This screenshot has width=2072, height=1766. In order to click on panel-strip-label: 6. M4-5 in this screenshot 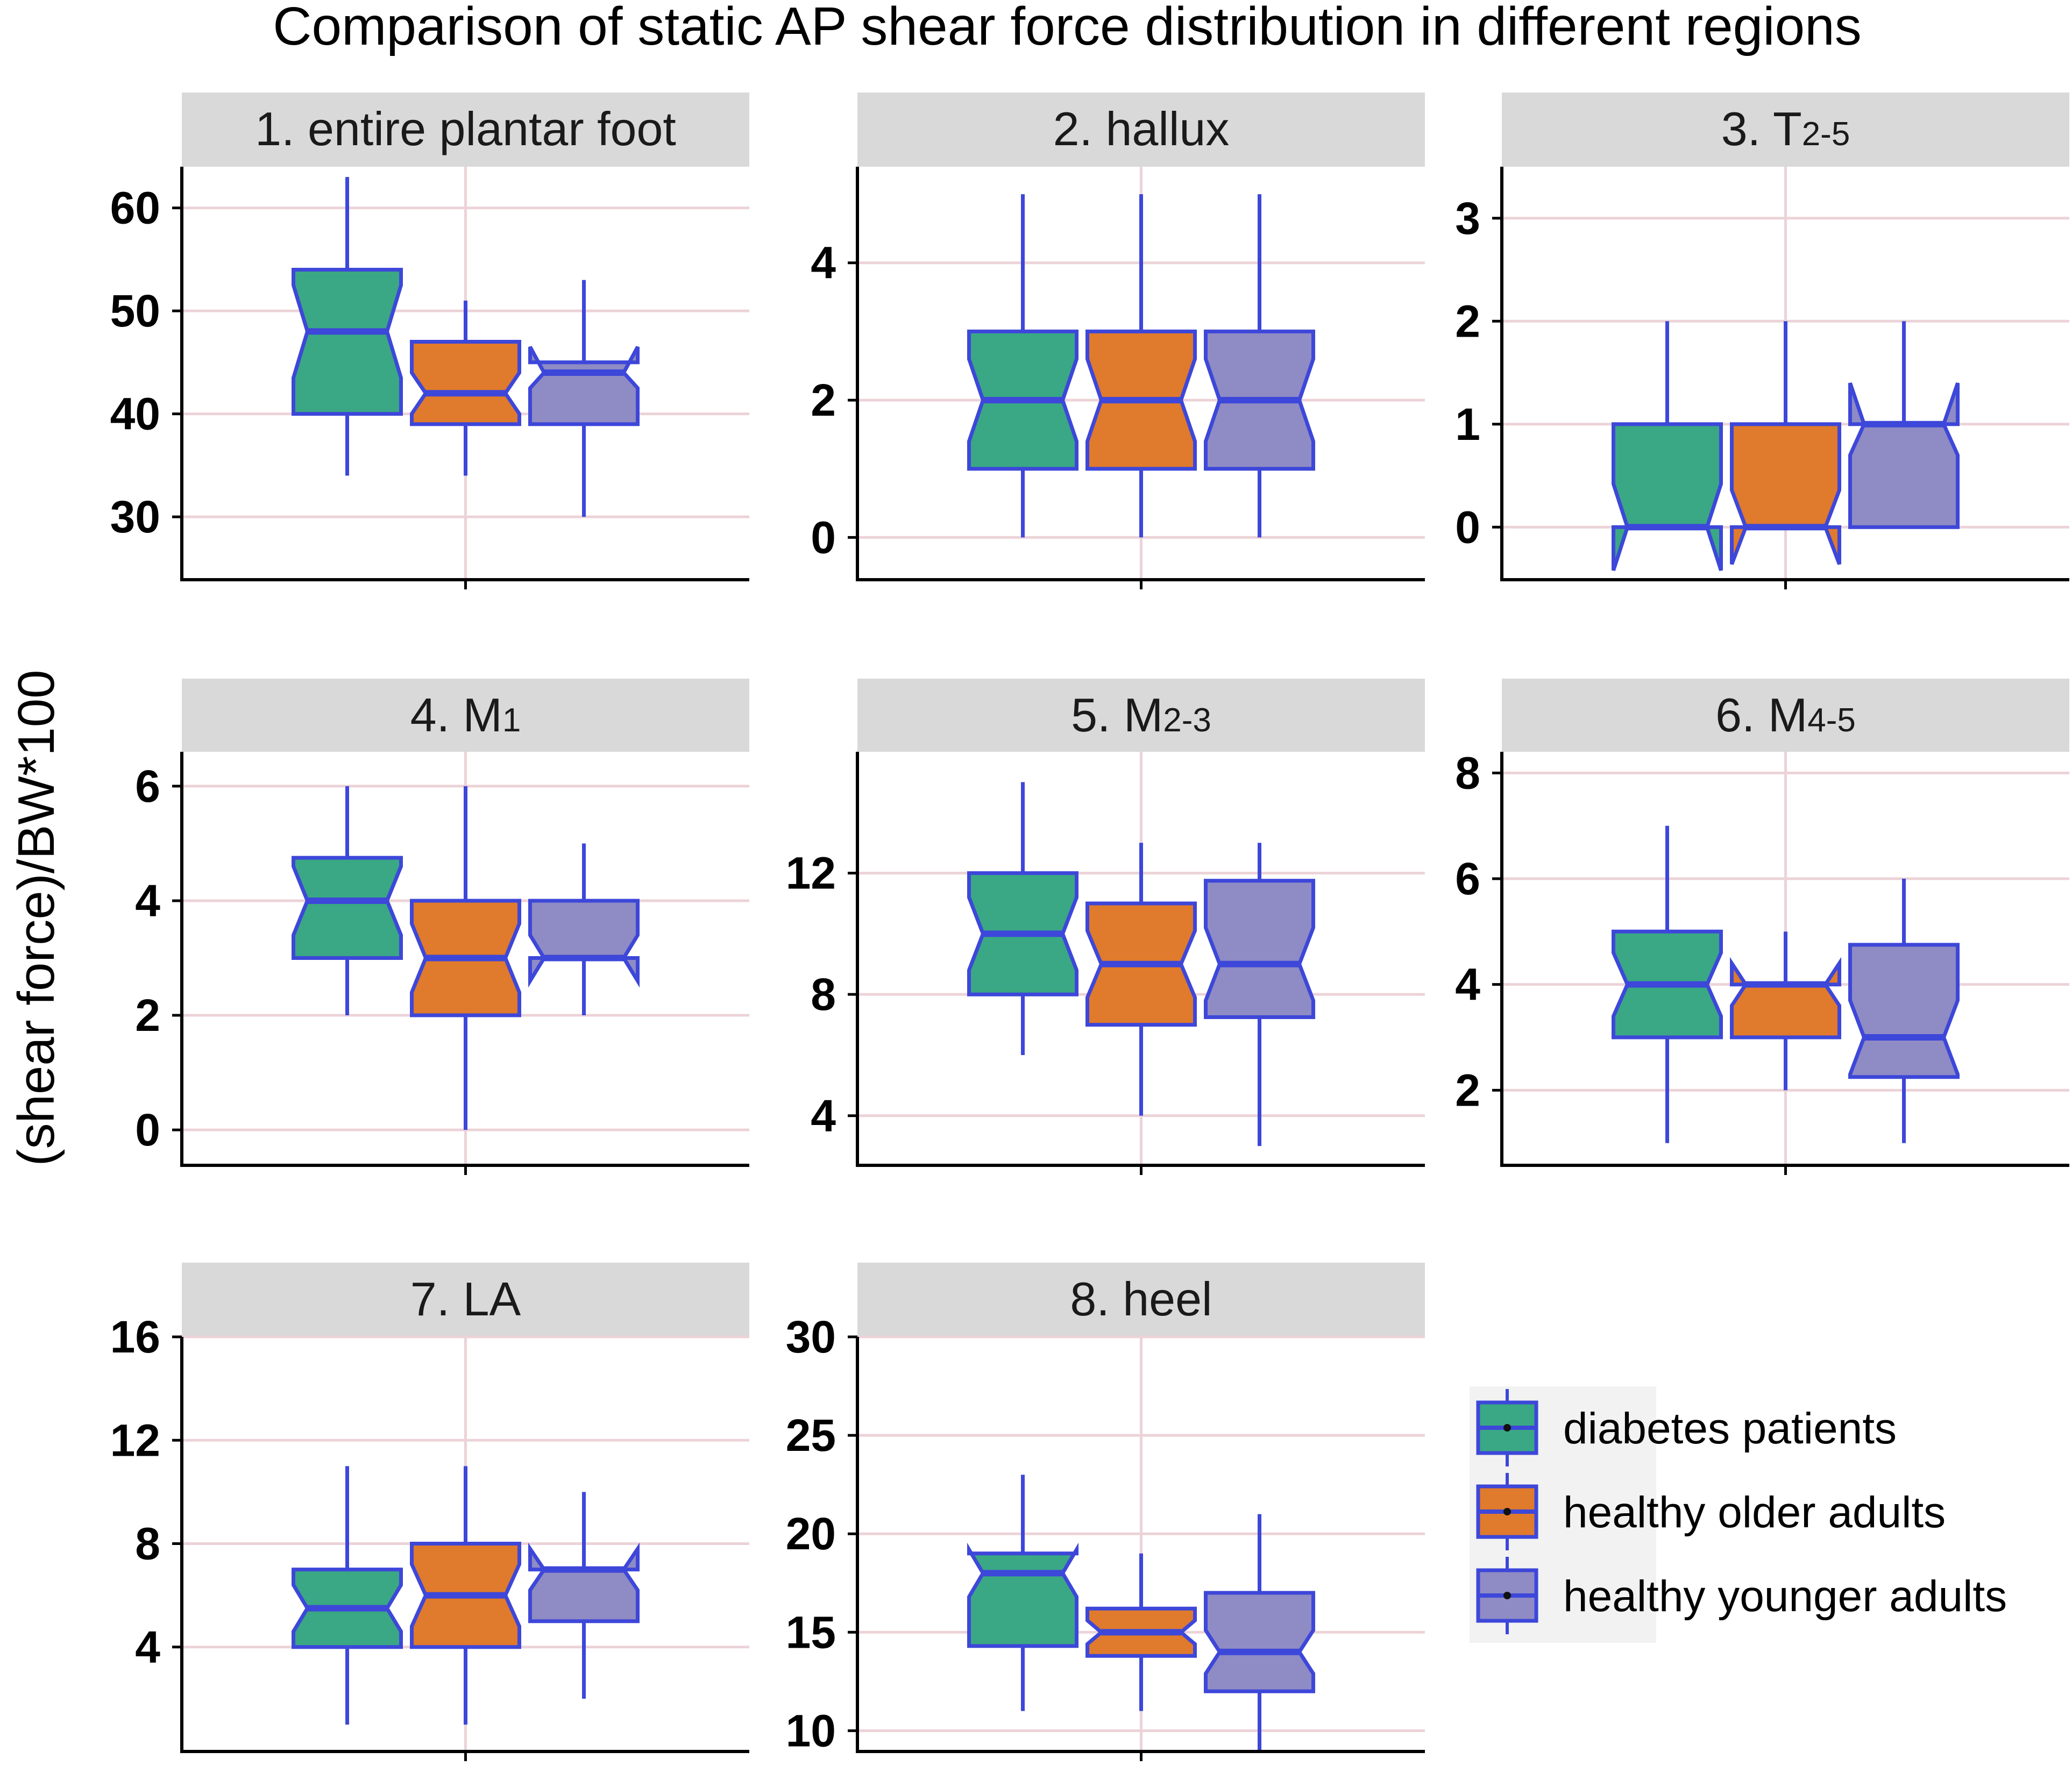, I will do `click(1785, 715)`.